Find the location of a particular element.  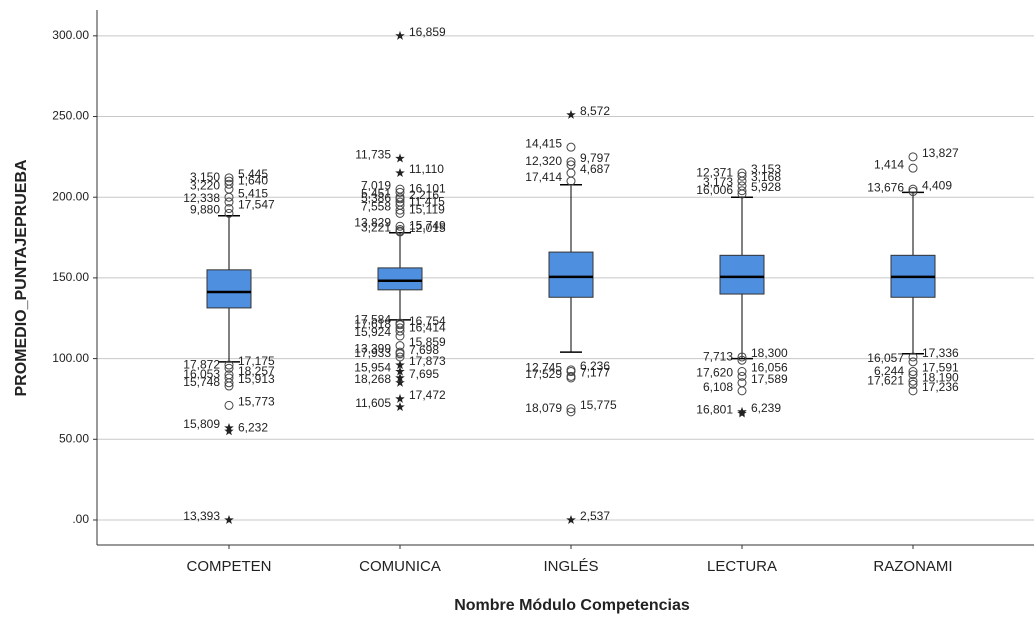

outlier-label: 16,053 is located at coordinates (201, 374).